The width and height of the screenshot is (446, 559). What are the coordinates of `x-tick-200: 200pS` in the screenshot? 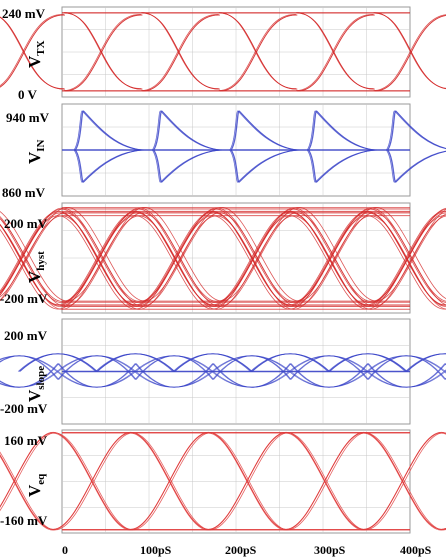 It's located at (241, 550).